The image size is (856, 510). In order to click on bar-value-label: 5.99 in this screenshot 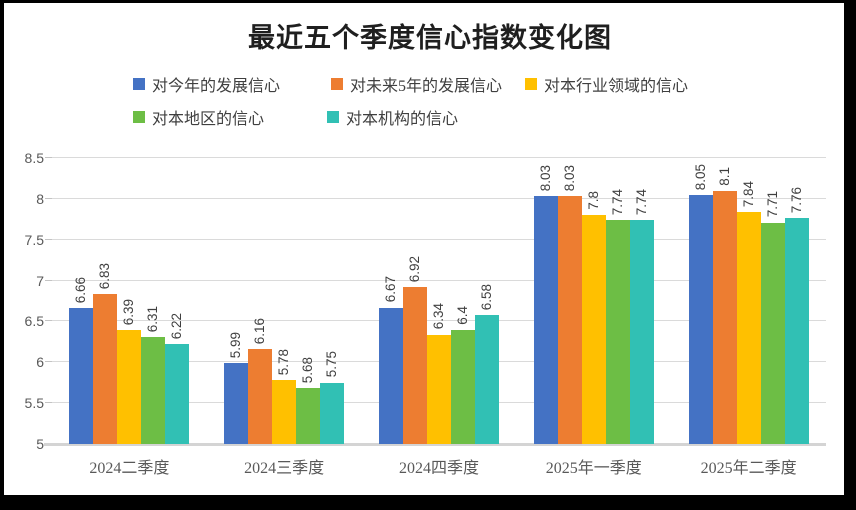, I will do `click(236, 345)`.